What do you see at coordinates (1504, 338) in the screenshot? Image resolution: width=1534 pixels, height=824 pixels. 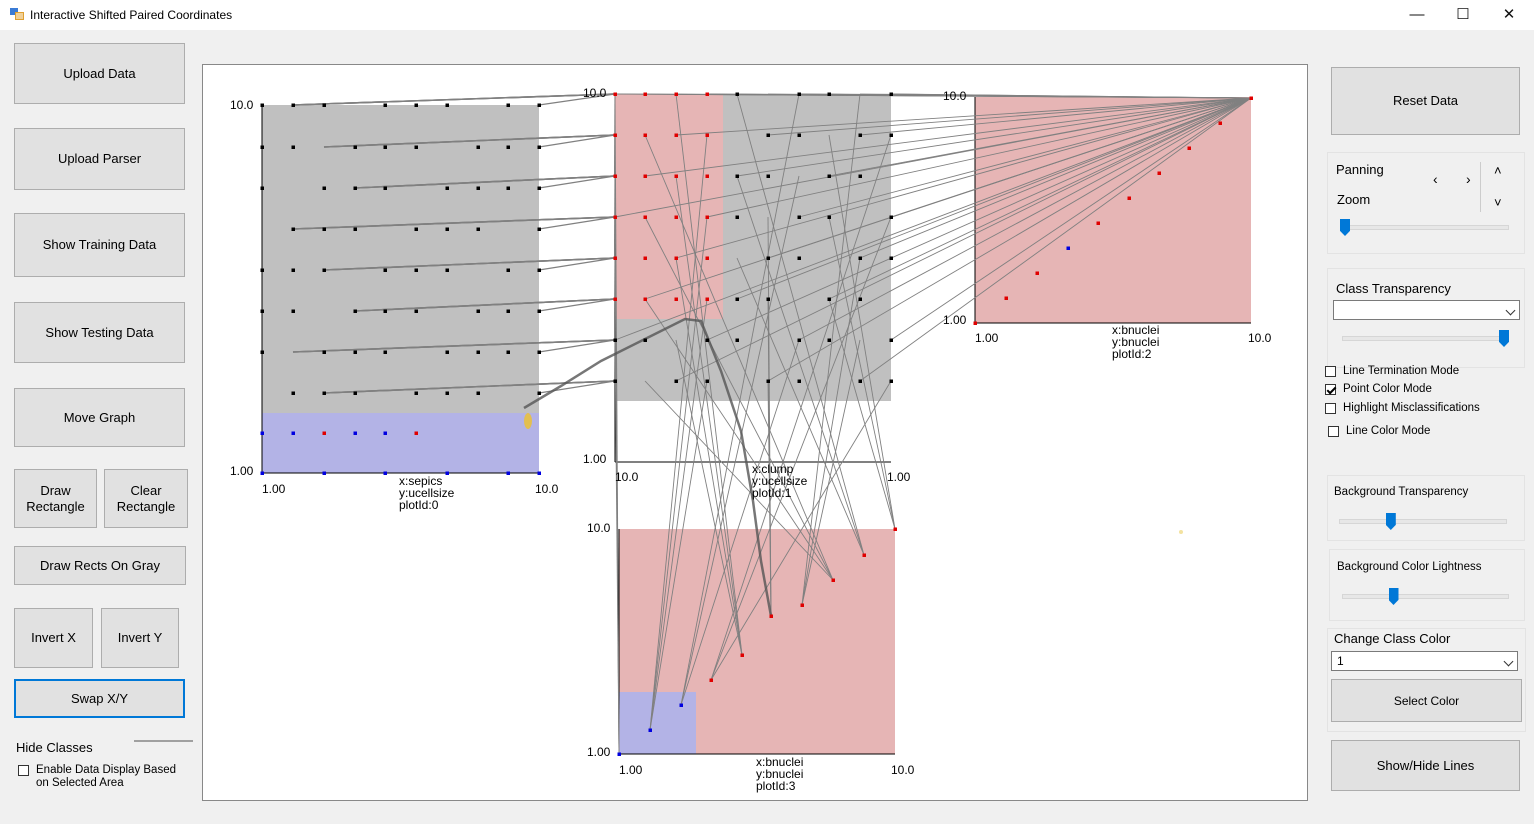 I see `class-transparency-slider-thumb` at bounding box center [1504, 338].